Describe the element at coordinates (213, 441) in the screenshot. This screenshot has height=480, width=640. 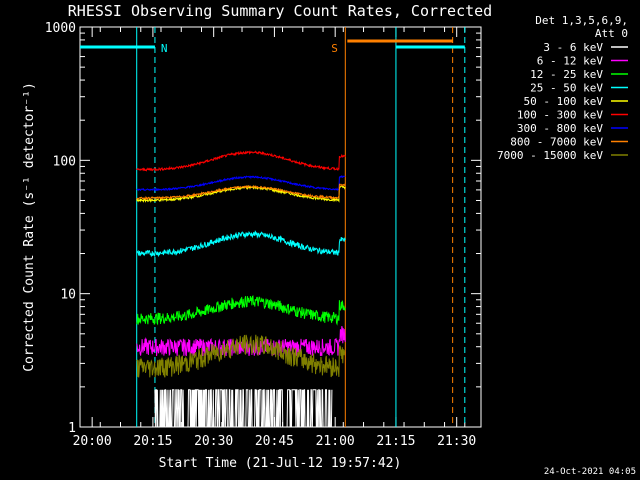
I see `x-tick-label: 20:30` at that location.